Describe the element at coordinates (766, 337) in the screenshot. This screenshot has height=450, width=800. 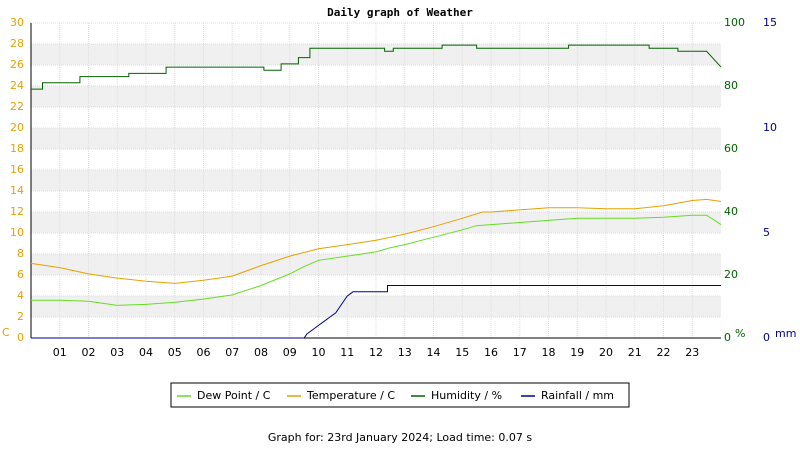
I see `y3-tick-label: 0` at that location.